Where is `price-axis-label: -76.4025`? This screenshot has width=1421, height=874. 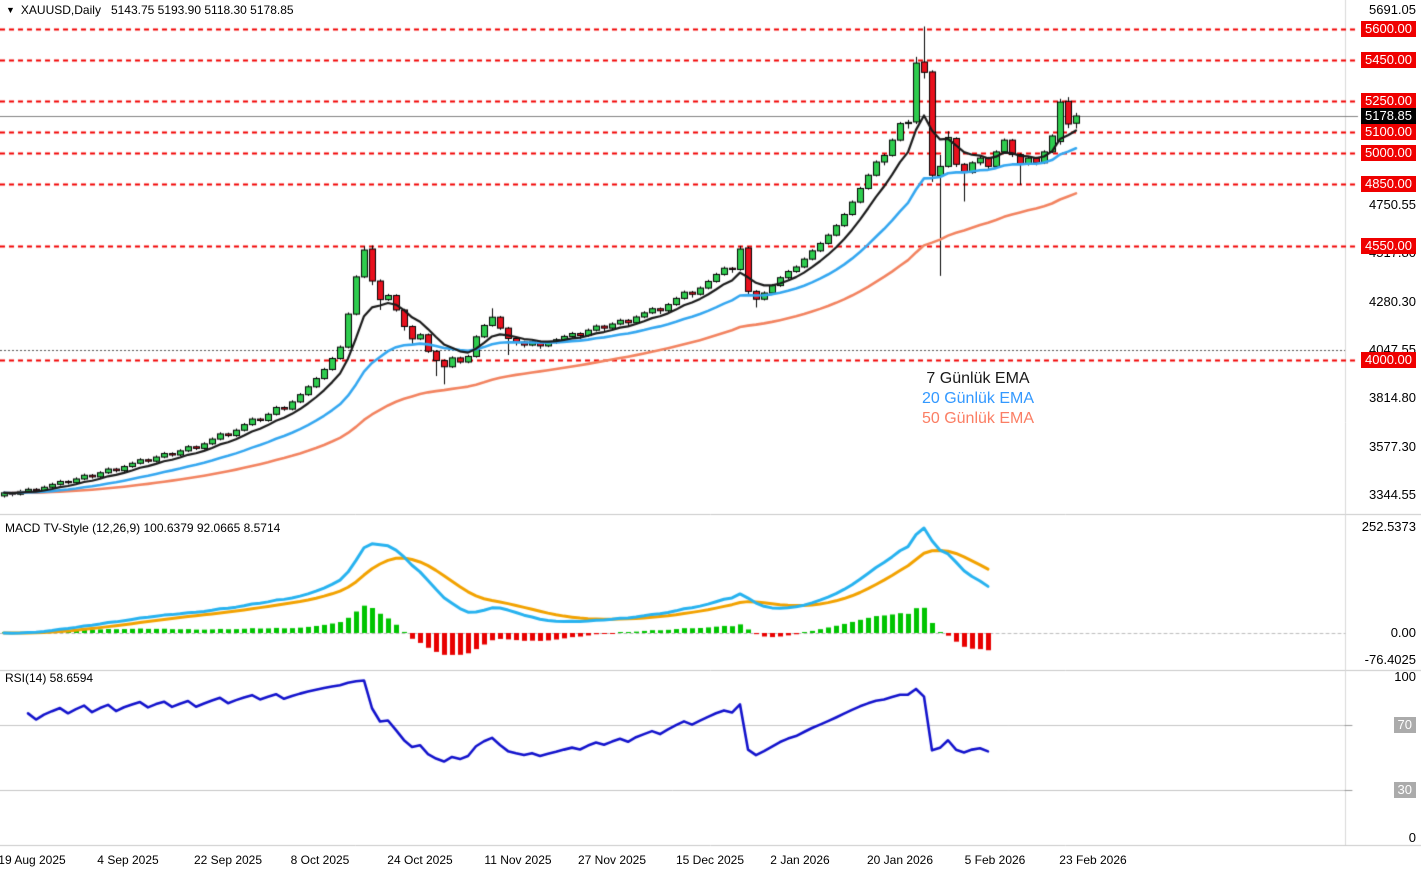
price-axis-label: -76.4025 is located at coordinates (1390, 659).